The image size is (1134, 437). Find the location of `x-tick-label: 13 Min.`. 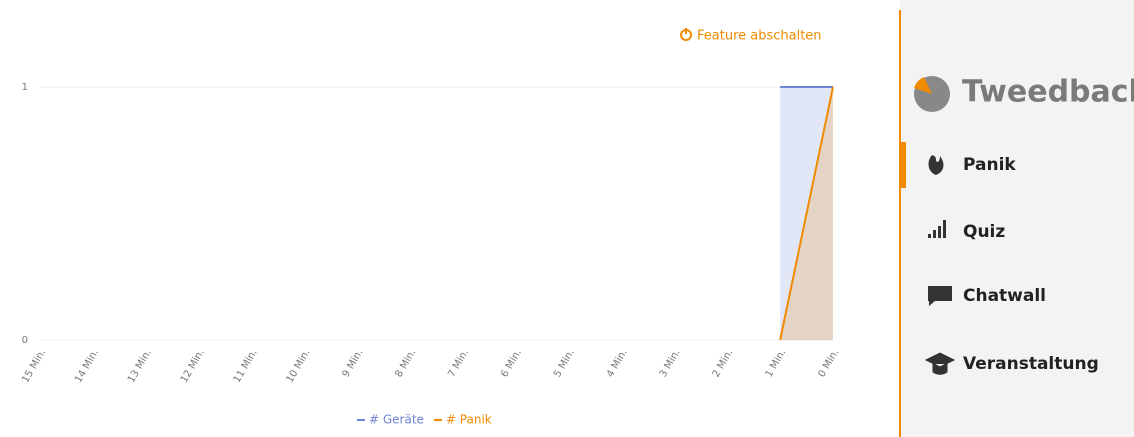

x-tick-label: 13 Min. is located at coordinates (140, 366).